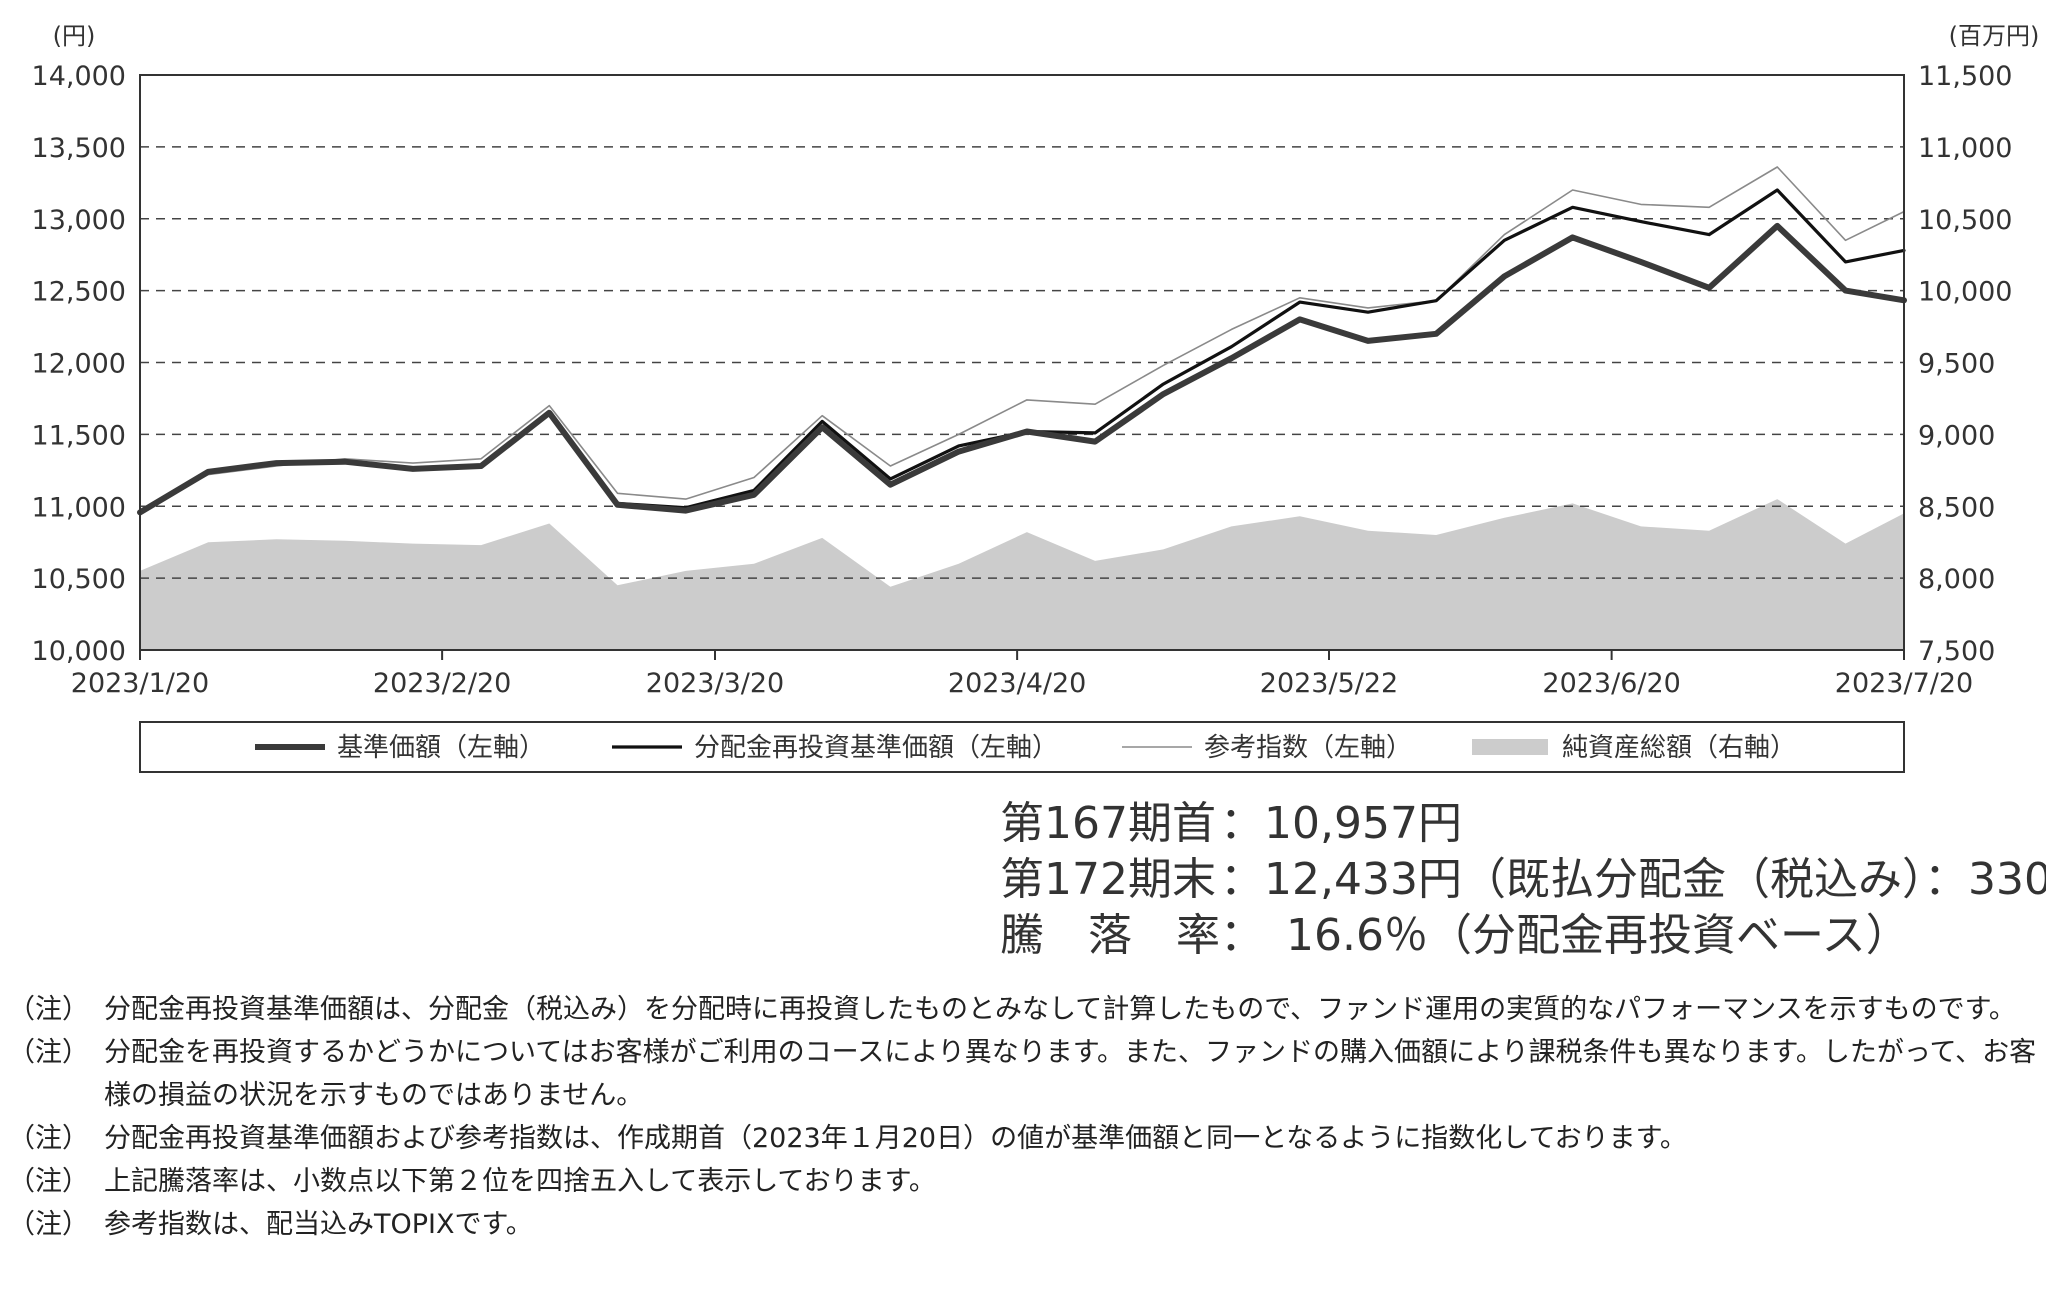 This screenshot has width=2046, height=1300. I want to click on legend-box, so click(1022, 747).